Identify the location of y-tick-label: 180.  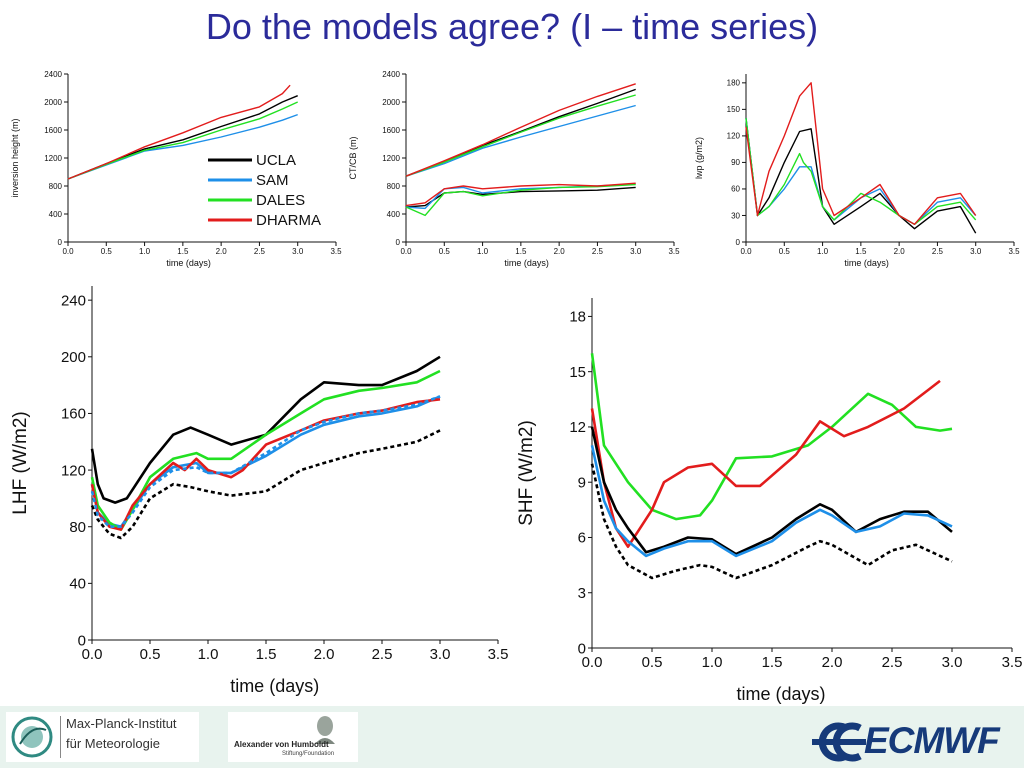
(734, 83).